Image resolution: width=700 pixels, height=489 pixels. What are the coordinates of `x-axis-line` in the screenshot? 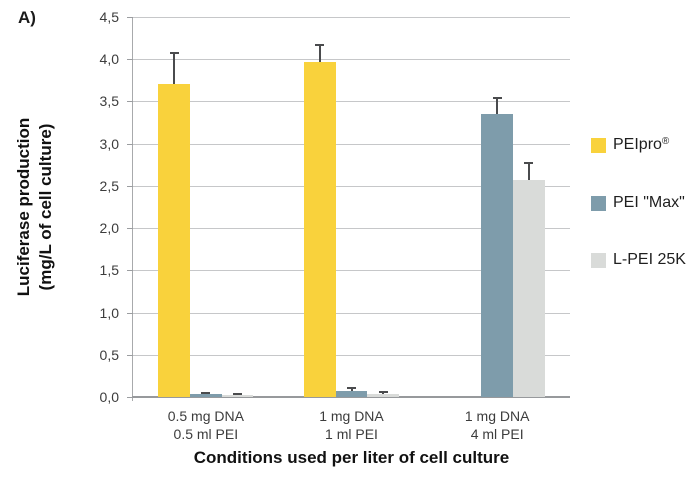 It's located at (351, 397).